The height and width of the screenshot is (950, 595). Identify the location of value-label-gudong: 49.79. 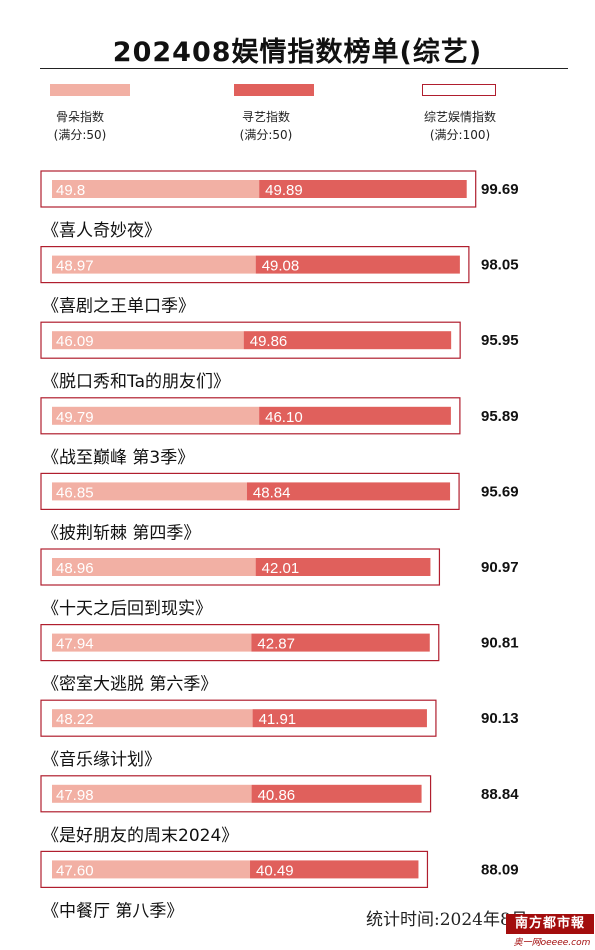
(75, 417).